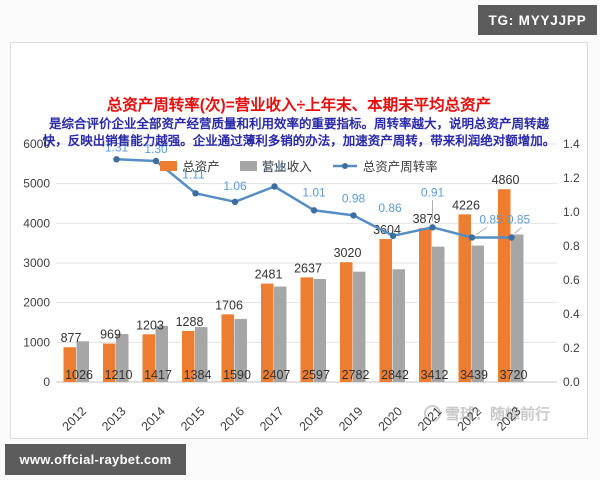 The image size is (600, 480). I want to click on chart-legend: 总资产 营业收入 总资产周转率, so click(299, 165).